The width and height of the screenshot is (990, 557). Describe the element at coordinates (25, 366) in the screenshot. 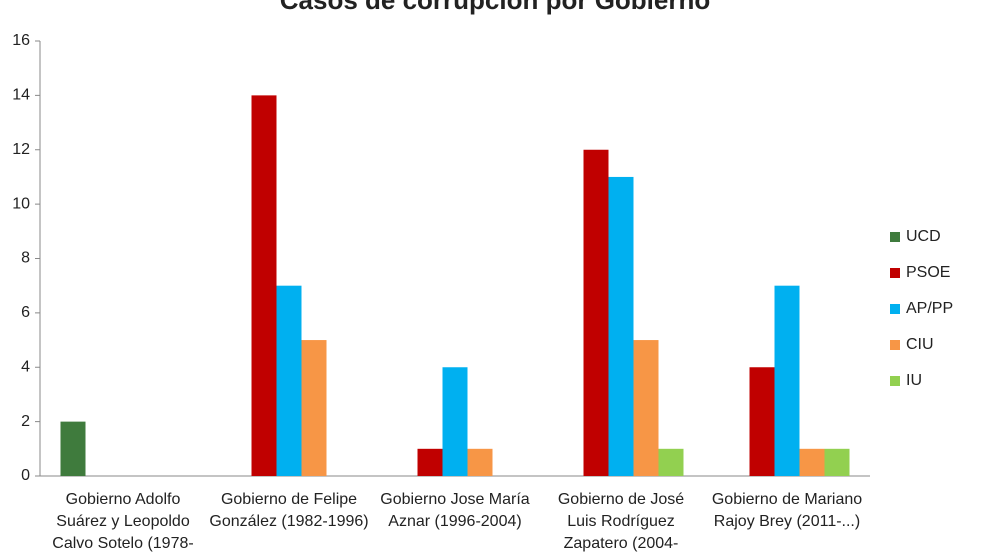

I see `y-tick-label: 4` at that location.